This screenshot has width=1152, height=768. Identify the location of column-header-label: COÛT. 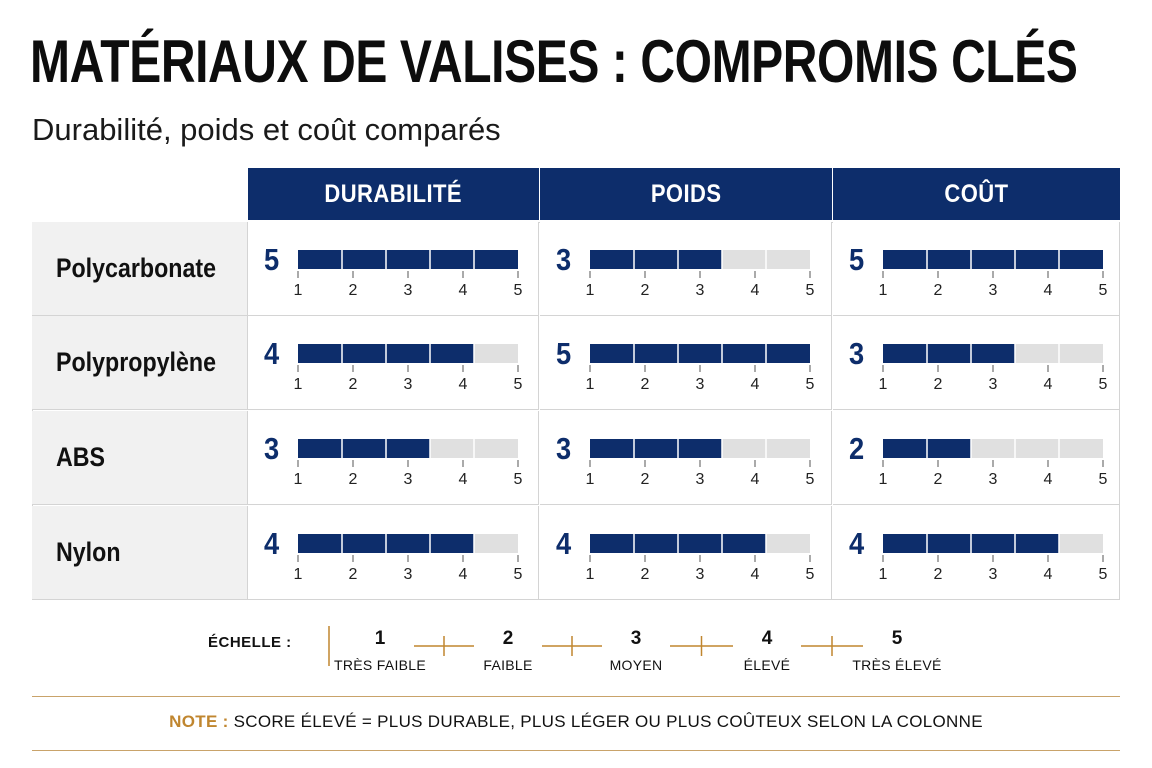
(976, 193).